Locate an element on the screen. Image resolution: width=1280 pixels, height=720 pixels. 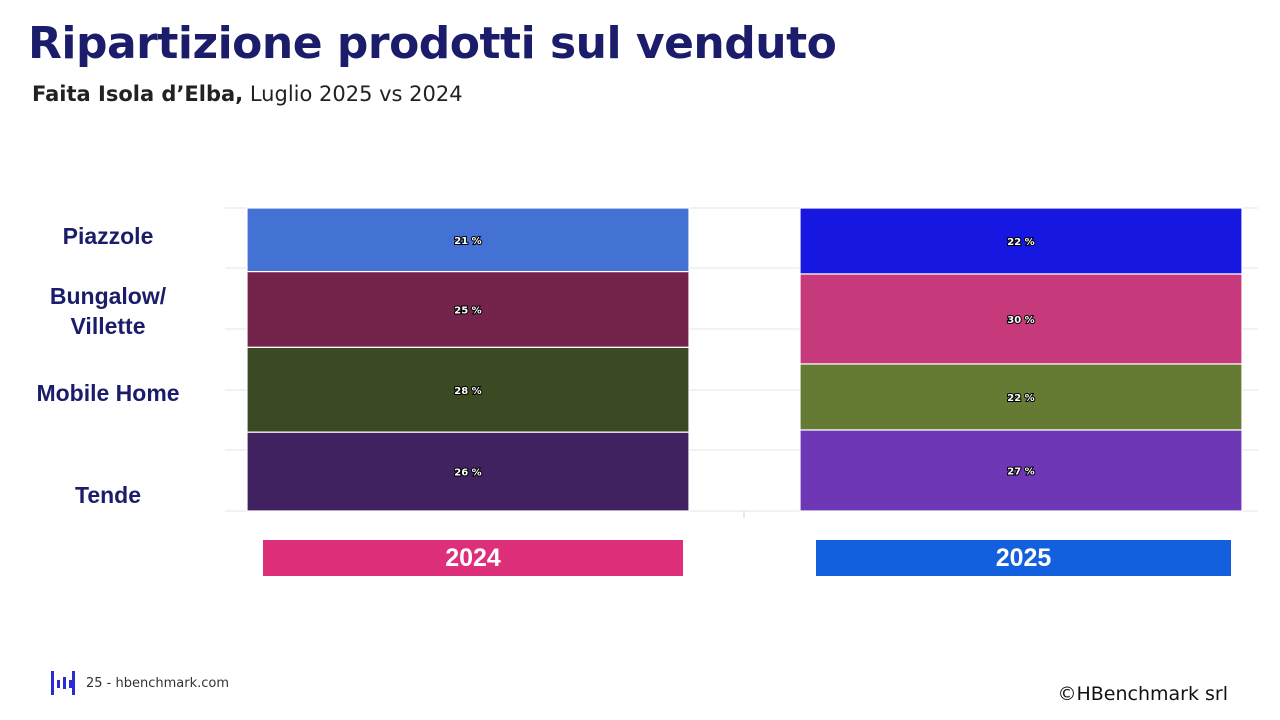
subtitle-location: Faita Isola d’Elba, is located at coordinates (138, 94).